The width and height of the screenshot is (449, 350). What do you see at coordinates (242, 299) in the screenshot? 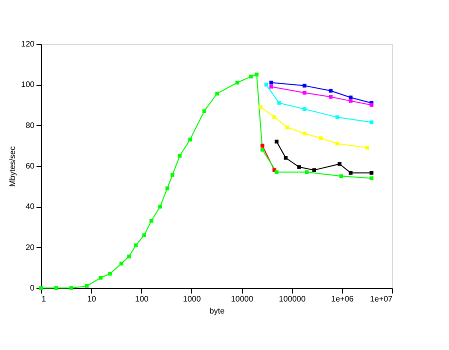
I see `x-tick-label: 10000` at bounding box center [242, 299].